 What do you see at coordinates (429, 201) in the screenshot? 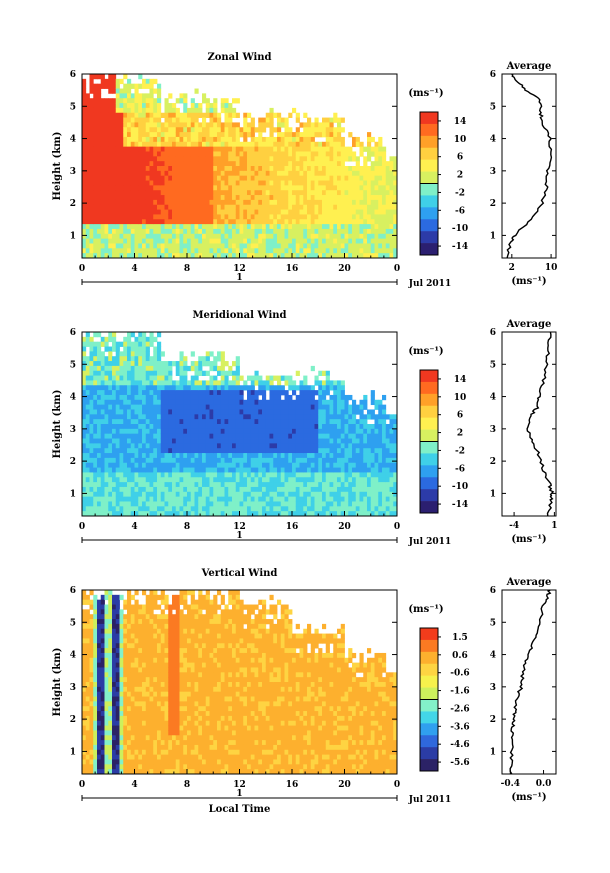
I see `colorbar-band` at bounding box center [429, 201].